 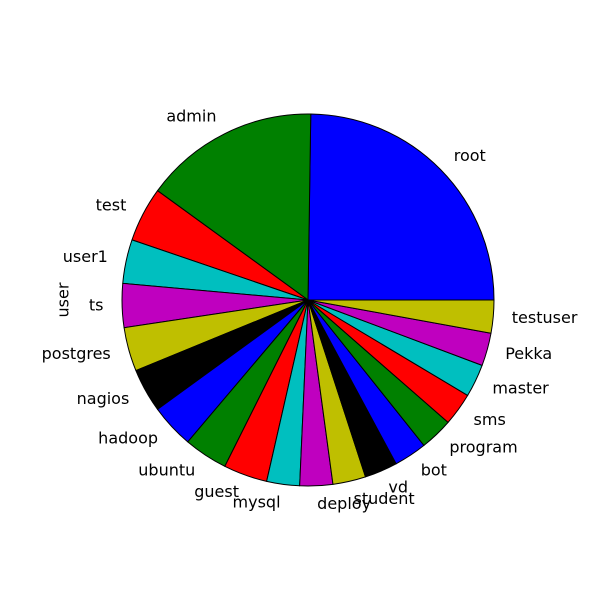 I want to click on pie-label-hadoop: hadoop, so click(x=128, y=438).